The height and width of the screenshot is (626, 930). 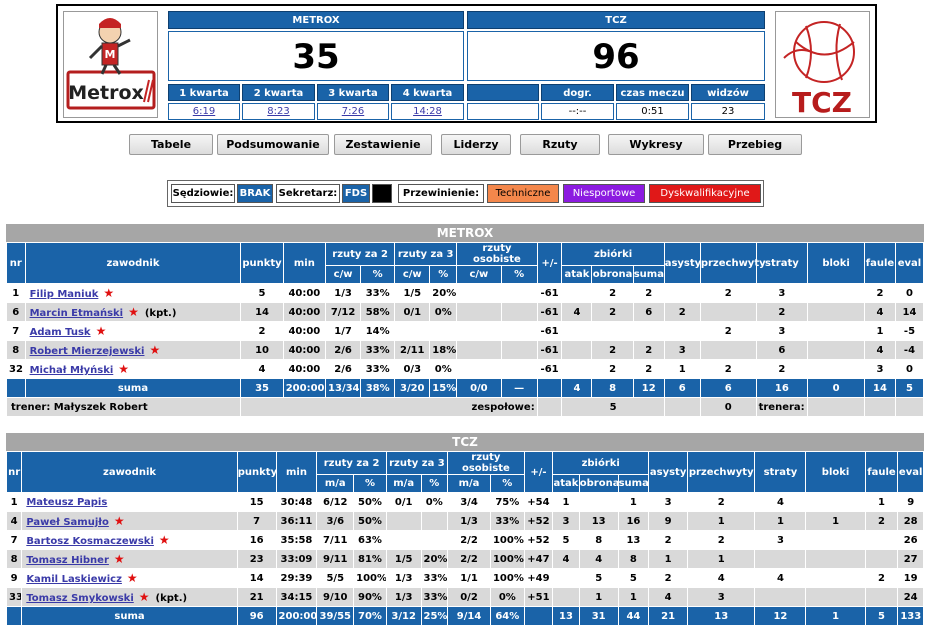 I want to click on away-team-name: TCZ, so click(x=616, y=20).